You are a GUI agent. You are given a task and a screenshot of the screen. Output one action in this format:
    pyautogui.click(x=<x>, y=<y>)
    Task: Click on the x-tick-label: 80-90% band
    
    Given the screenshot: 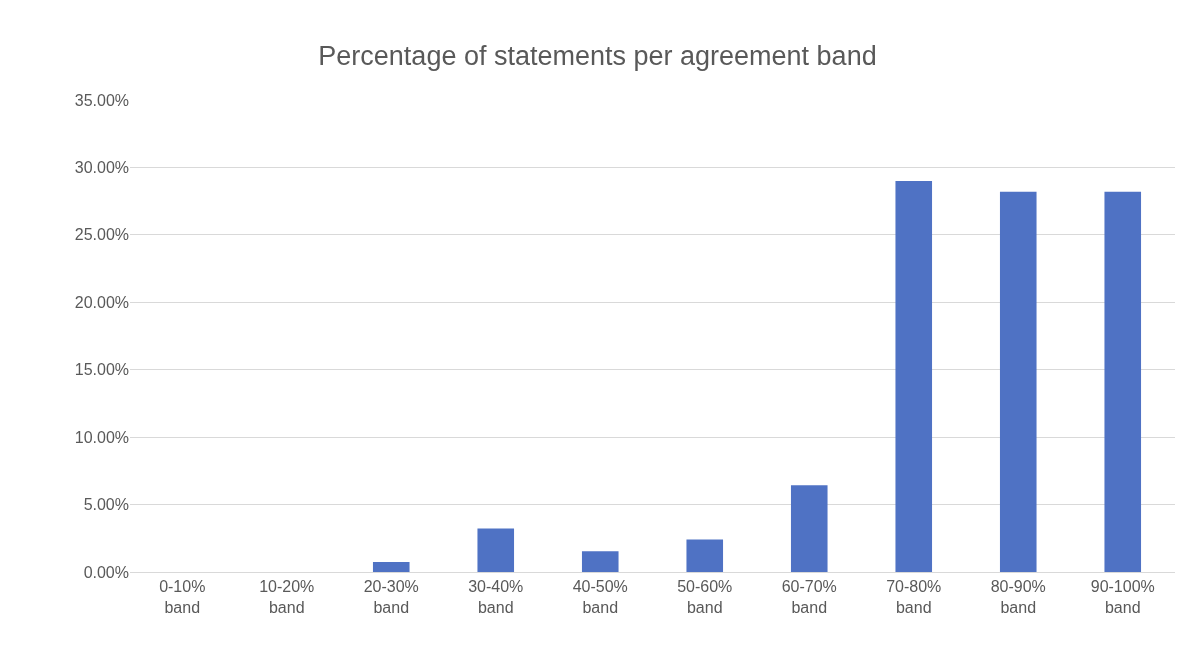 What is the action you would take?
    pyautogui.click(x=1018, y=597)
    